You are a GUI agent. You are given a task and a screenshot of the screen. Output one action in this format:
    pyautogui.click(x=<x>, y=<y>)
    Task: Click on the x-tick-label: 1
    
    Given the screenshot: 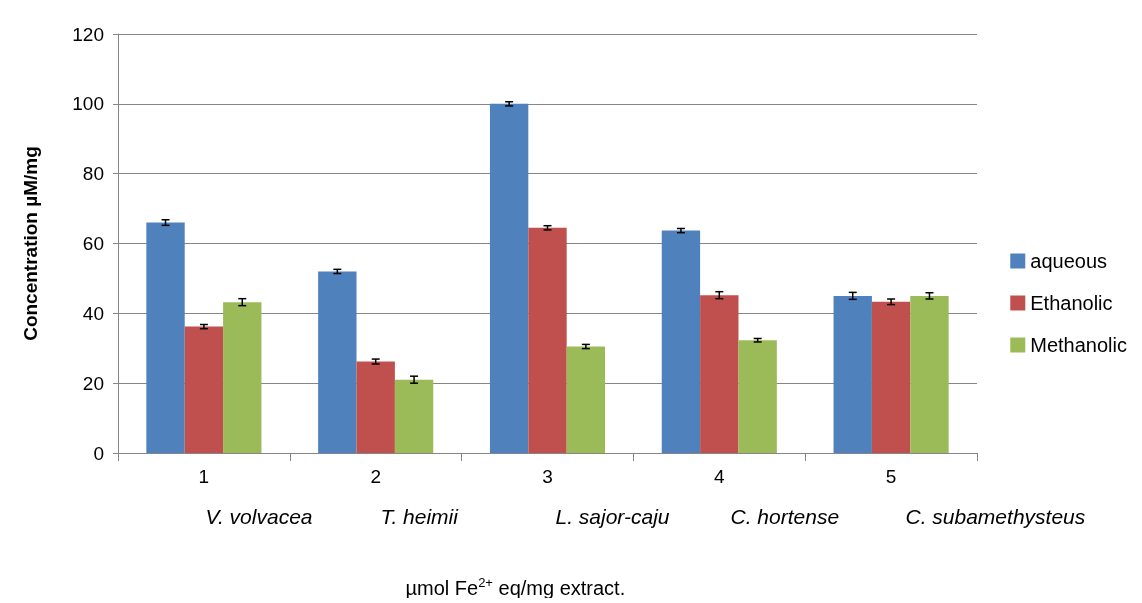 What is the action you would take?
    pyautogui.click(x=204, y=476)
    